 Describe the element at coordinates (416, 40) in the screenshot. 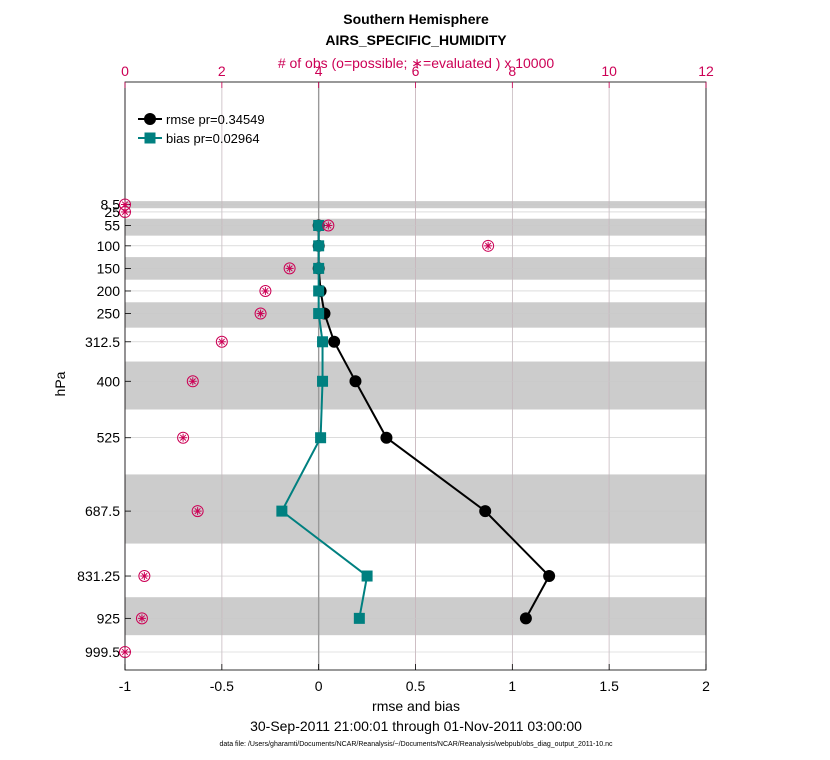

I see `chart-subtitle: AIRS_SPECIFIC_HUMIDITY` at that location.